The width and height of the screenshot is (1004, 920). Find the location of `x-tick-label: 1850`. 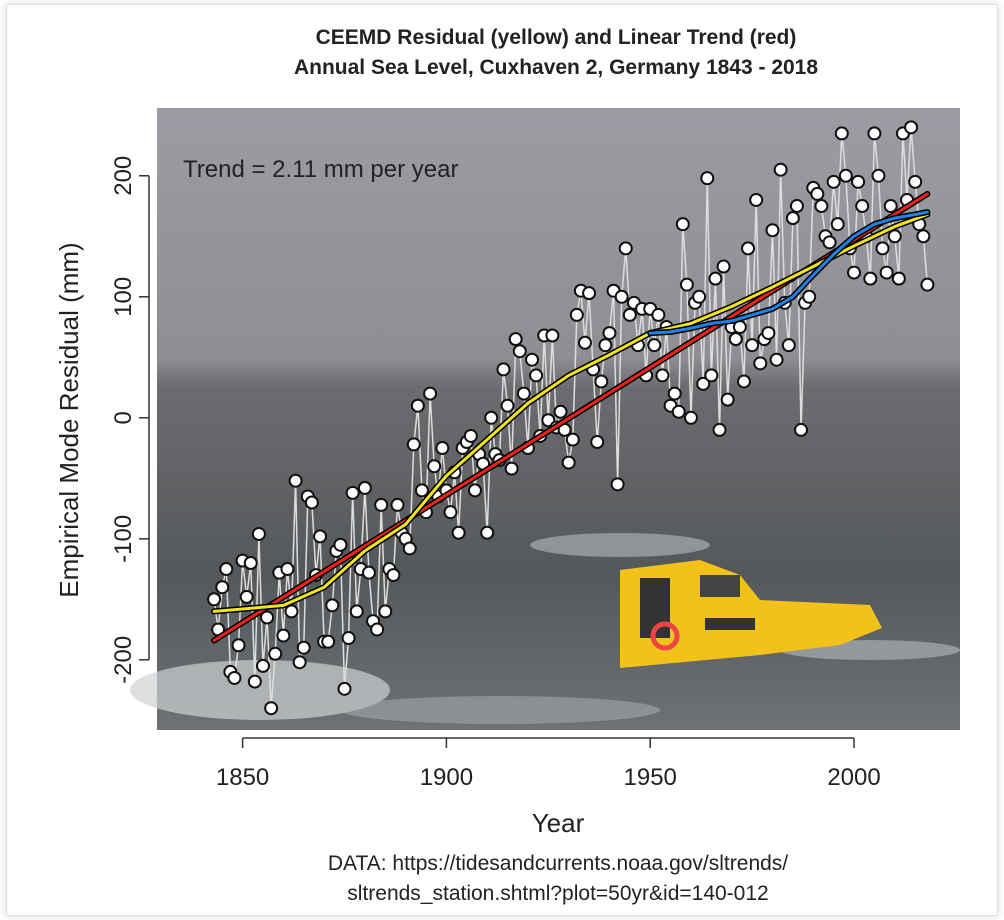

x-tick-label: 1850 is located at coordinates (242, 777).